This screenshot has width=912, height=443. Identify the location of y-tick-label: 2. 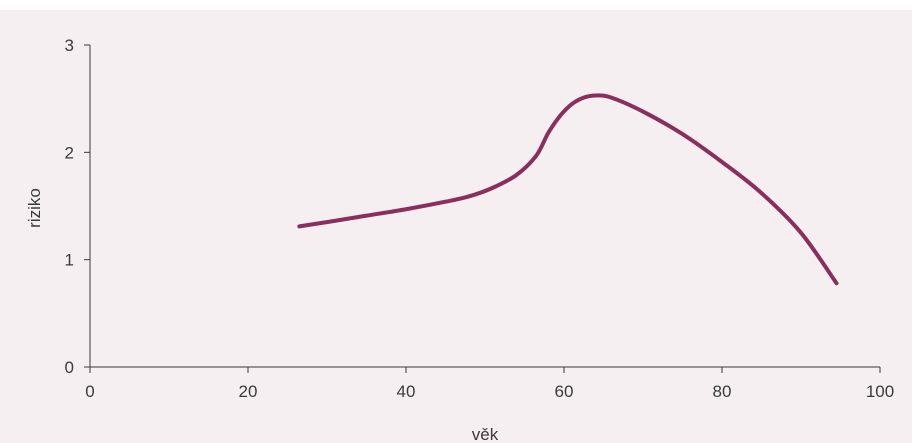
(69, 152).